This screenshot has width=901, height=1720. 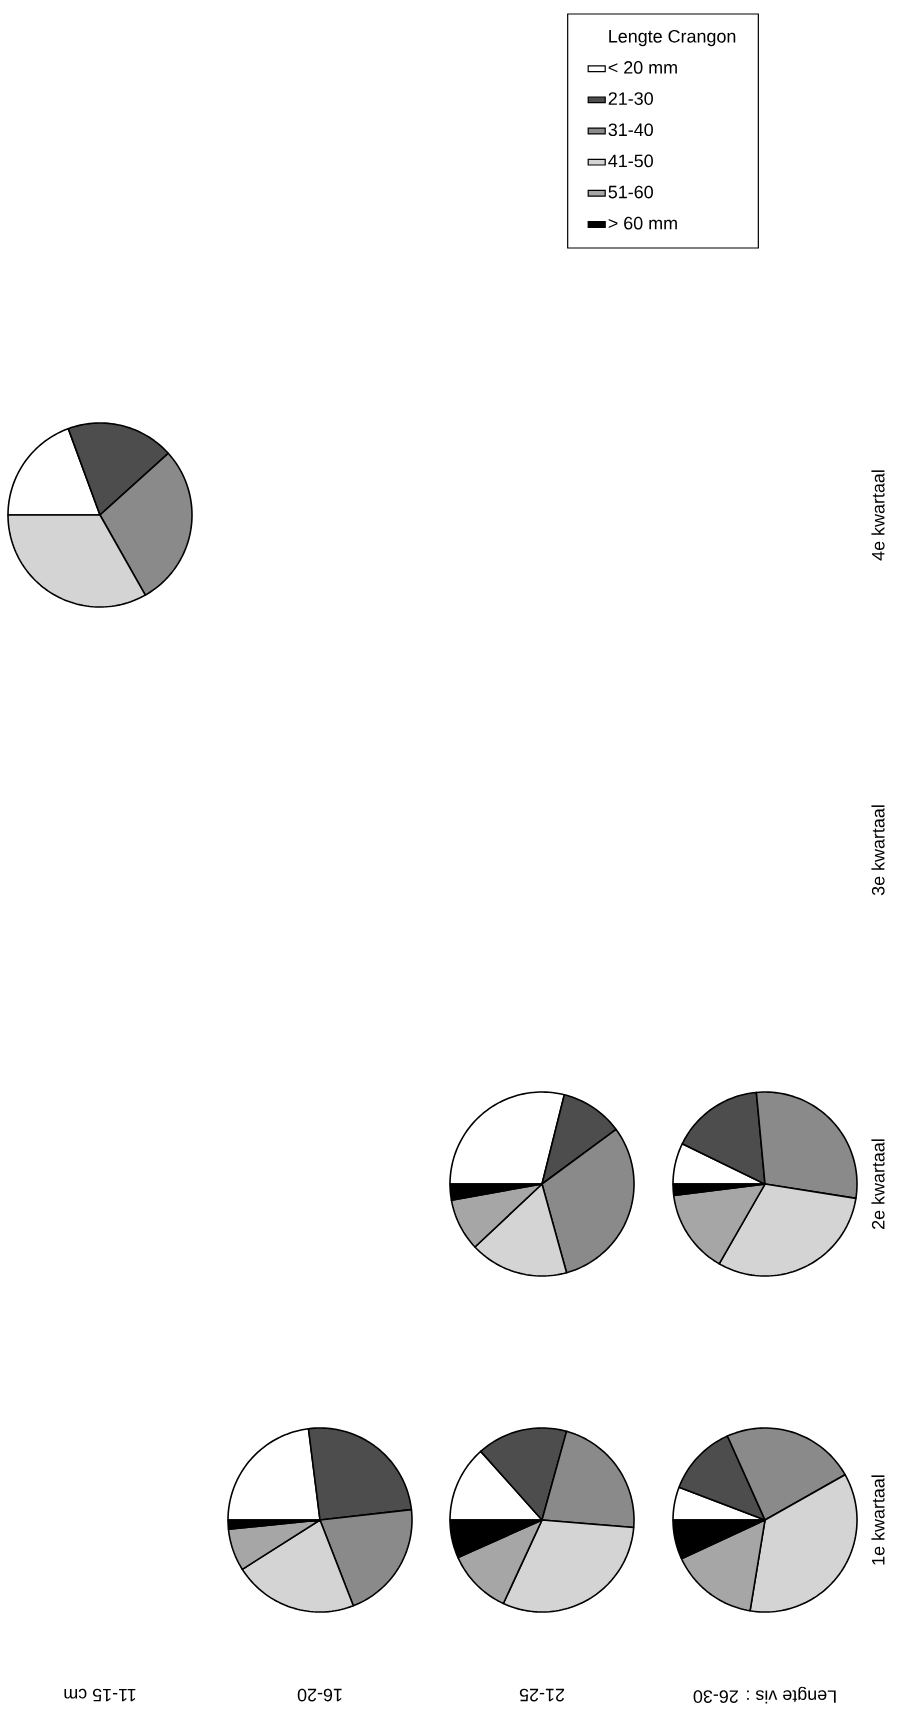 I want to click on text: Lengte vis : 26-30, so click(x=764, y=1695).